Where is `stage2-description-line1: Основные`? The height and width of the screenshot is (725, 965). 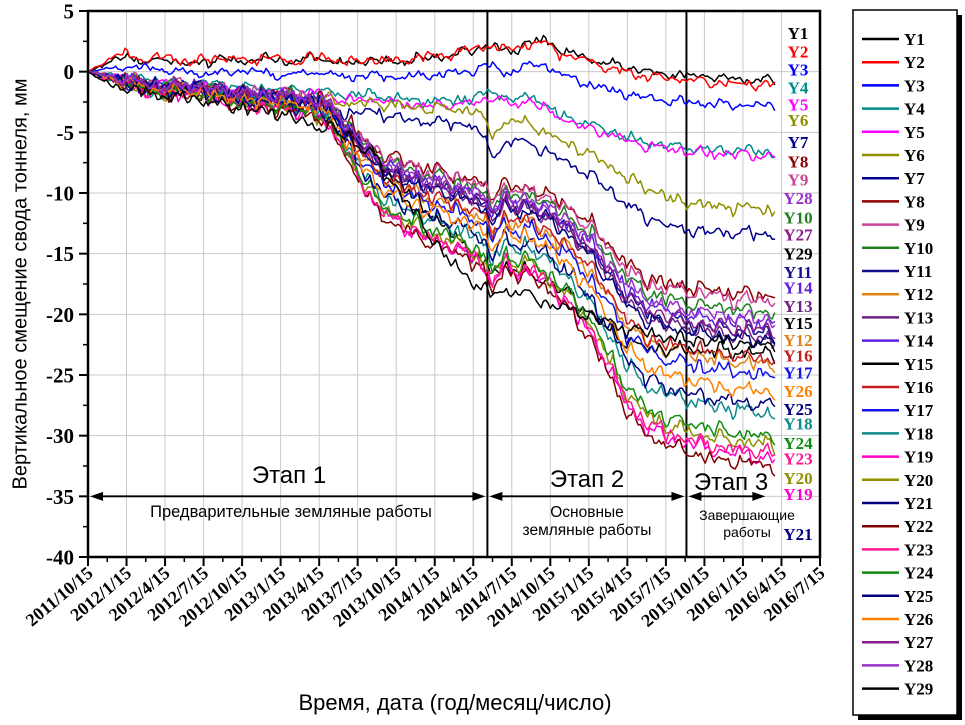 stage2-description-line1: Основные is located at coordinates (587, 512).